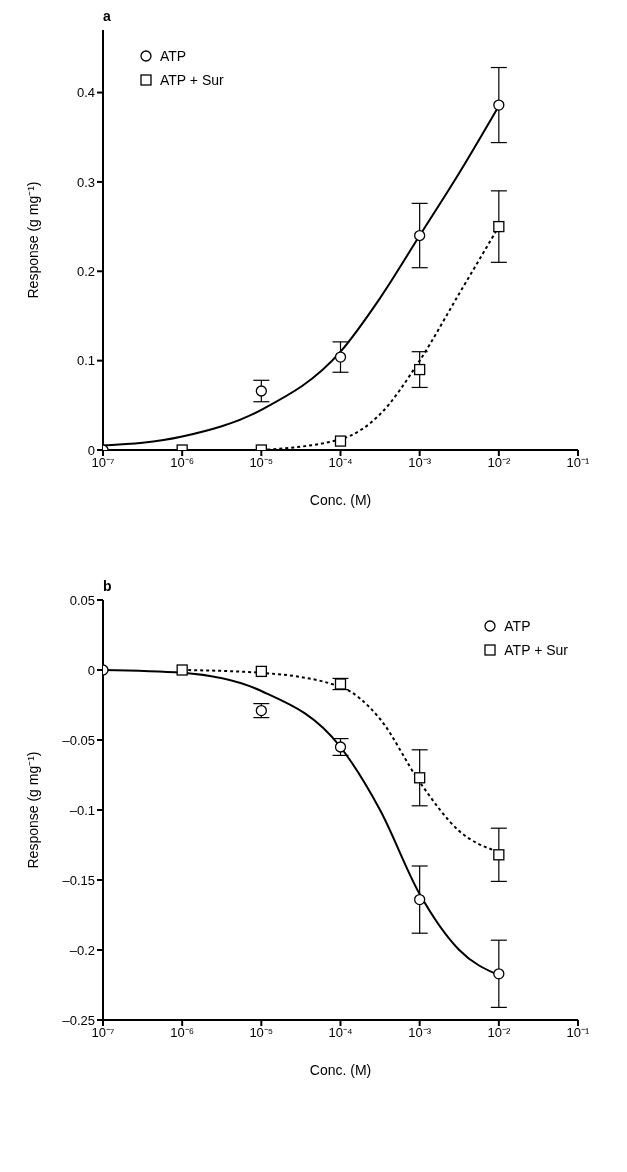  I want to click on y-tick-label: –0.1, so click(82, 810).